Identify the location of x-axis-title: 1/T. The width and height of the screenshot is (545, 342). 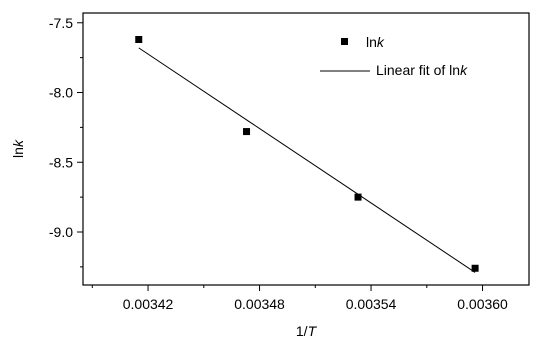
(307, 331).